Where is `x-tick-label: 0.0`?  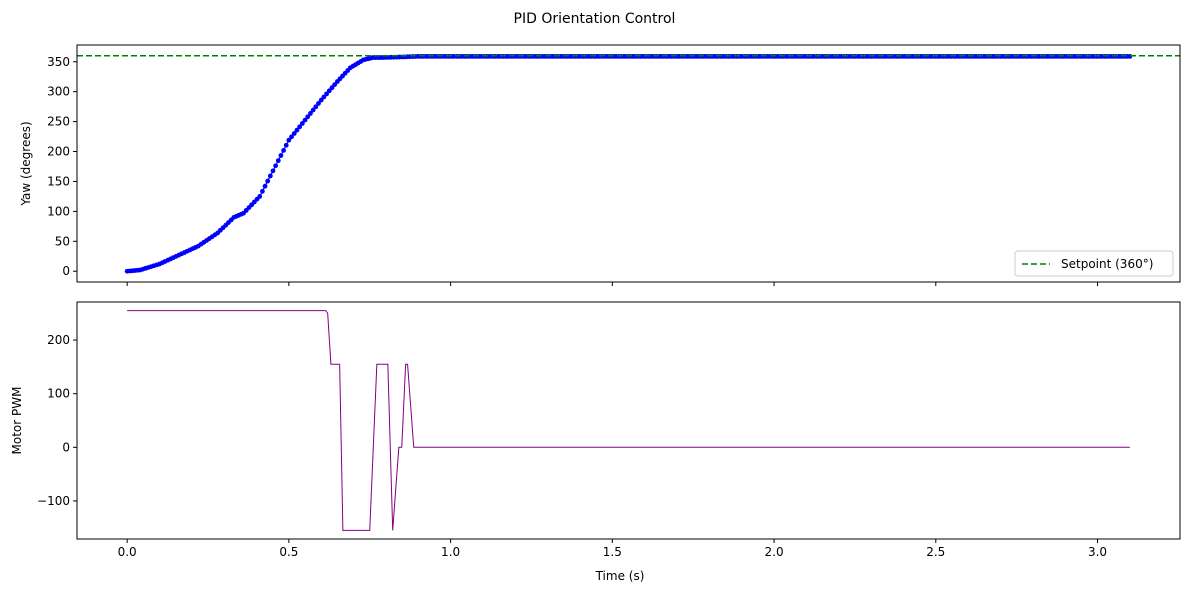
x-tick-label: 0.0 is located at coordinates (127, 552).